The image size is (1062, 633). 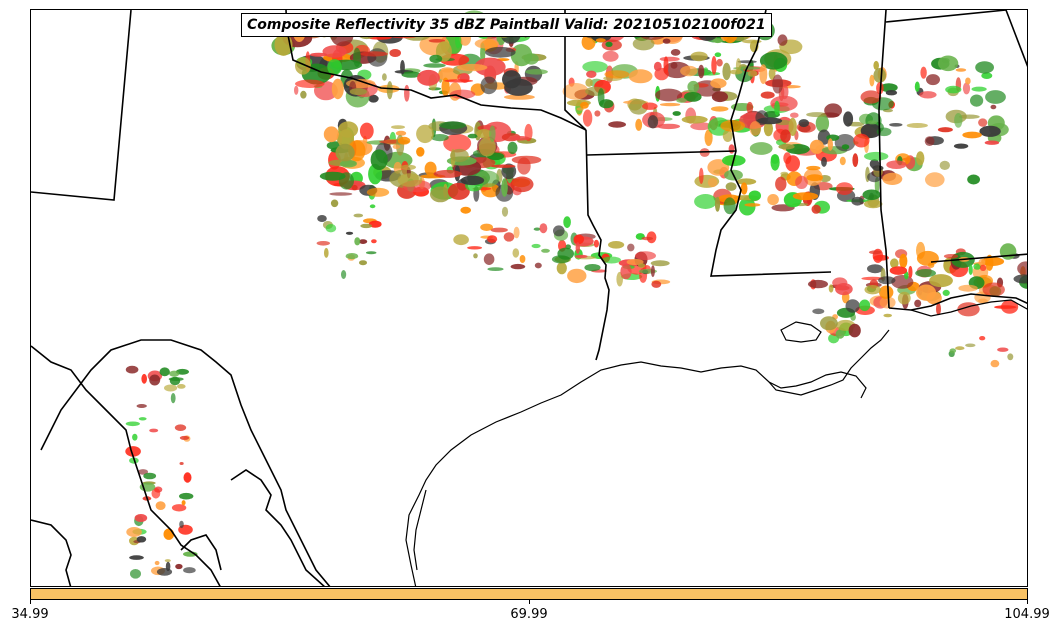 What do you see at coordinates (51, 552) in the screenshot?
I see `inner-border-a` at bounding box center [51, 552].